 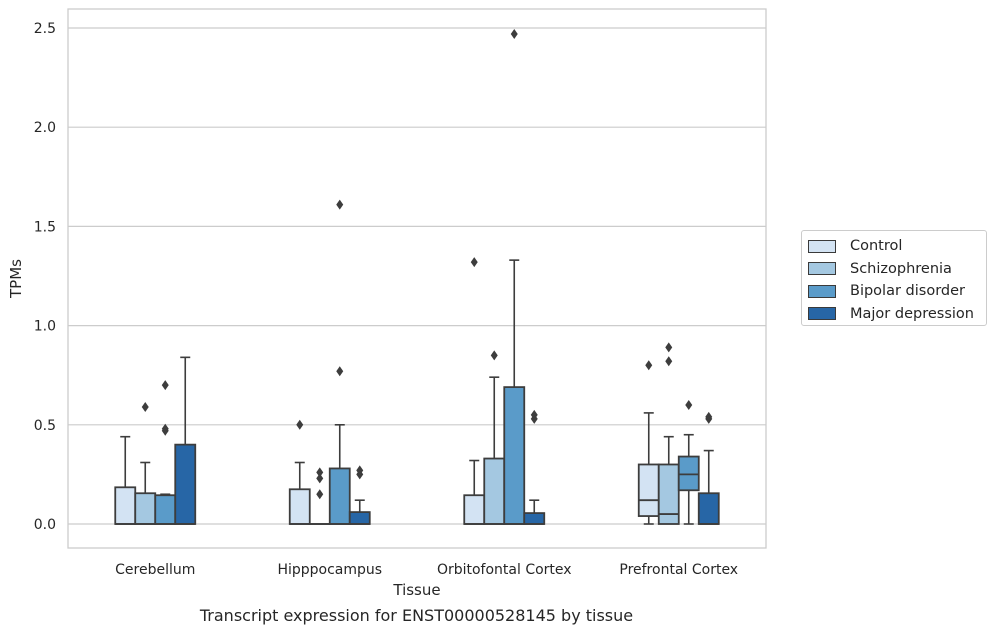 I want to click on legend-item-bipolar: Bipolar disorder, so click(x=897, y=291).